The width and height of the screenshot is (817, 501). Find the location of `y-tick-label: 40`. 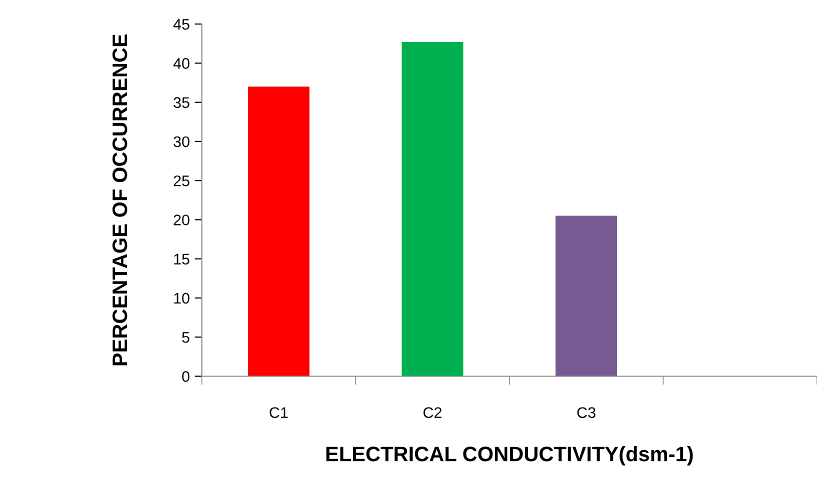

y-tick-label: 40 is located at coordinates (181, 63).